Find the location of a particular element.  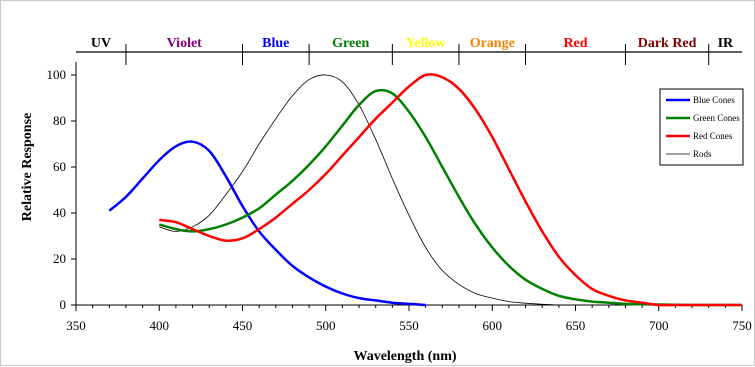

x-axis-title: Wavelength (nm) is located at coordinates (404, 356).